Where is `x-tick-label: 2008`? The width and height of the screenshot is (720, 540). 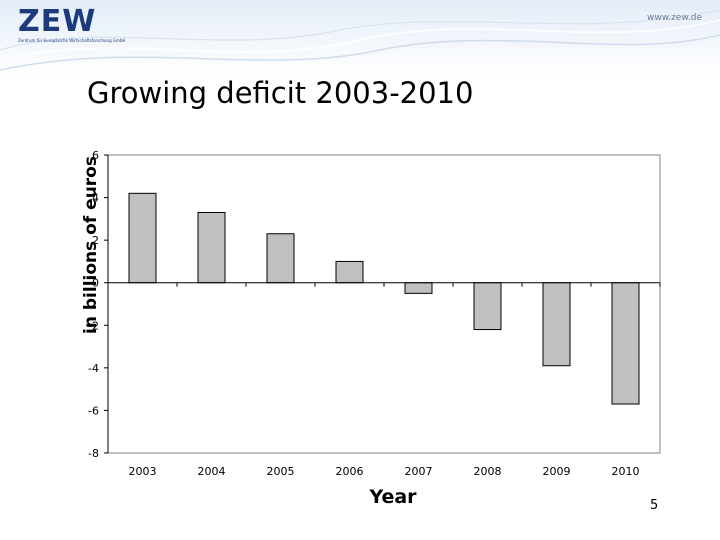
x-tick-label: 2008 is located at coordinates (488, 471).